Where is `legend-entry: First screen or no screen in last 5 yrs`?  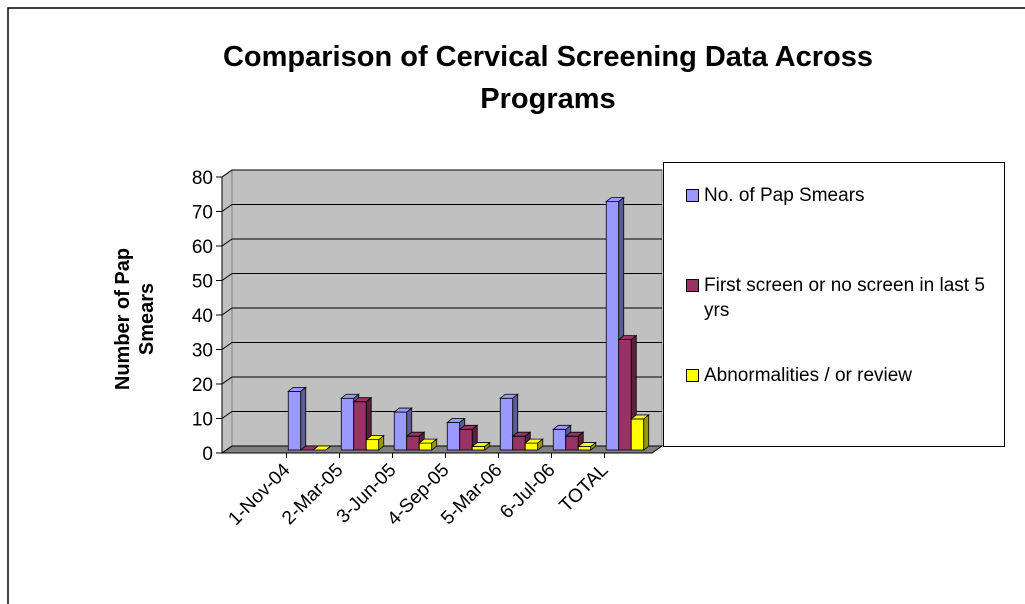
legend-entry: First screen or no screen in last 5 yrs is located at coordinates (850, 298).